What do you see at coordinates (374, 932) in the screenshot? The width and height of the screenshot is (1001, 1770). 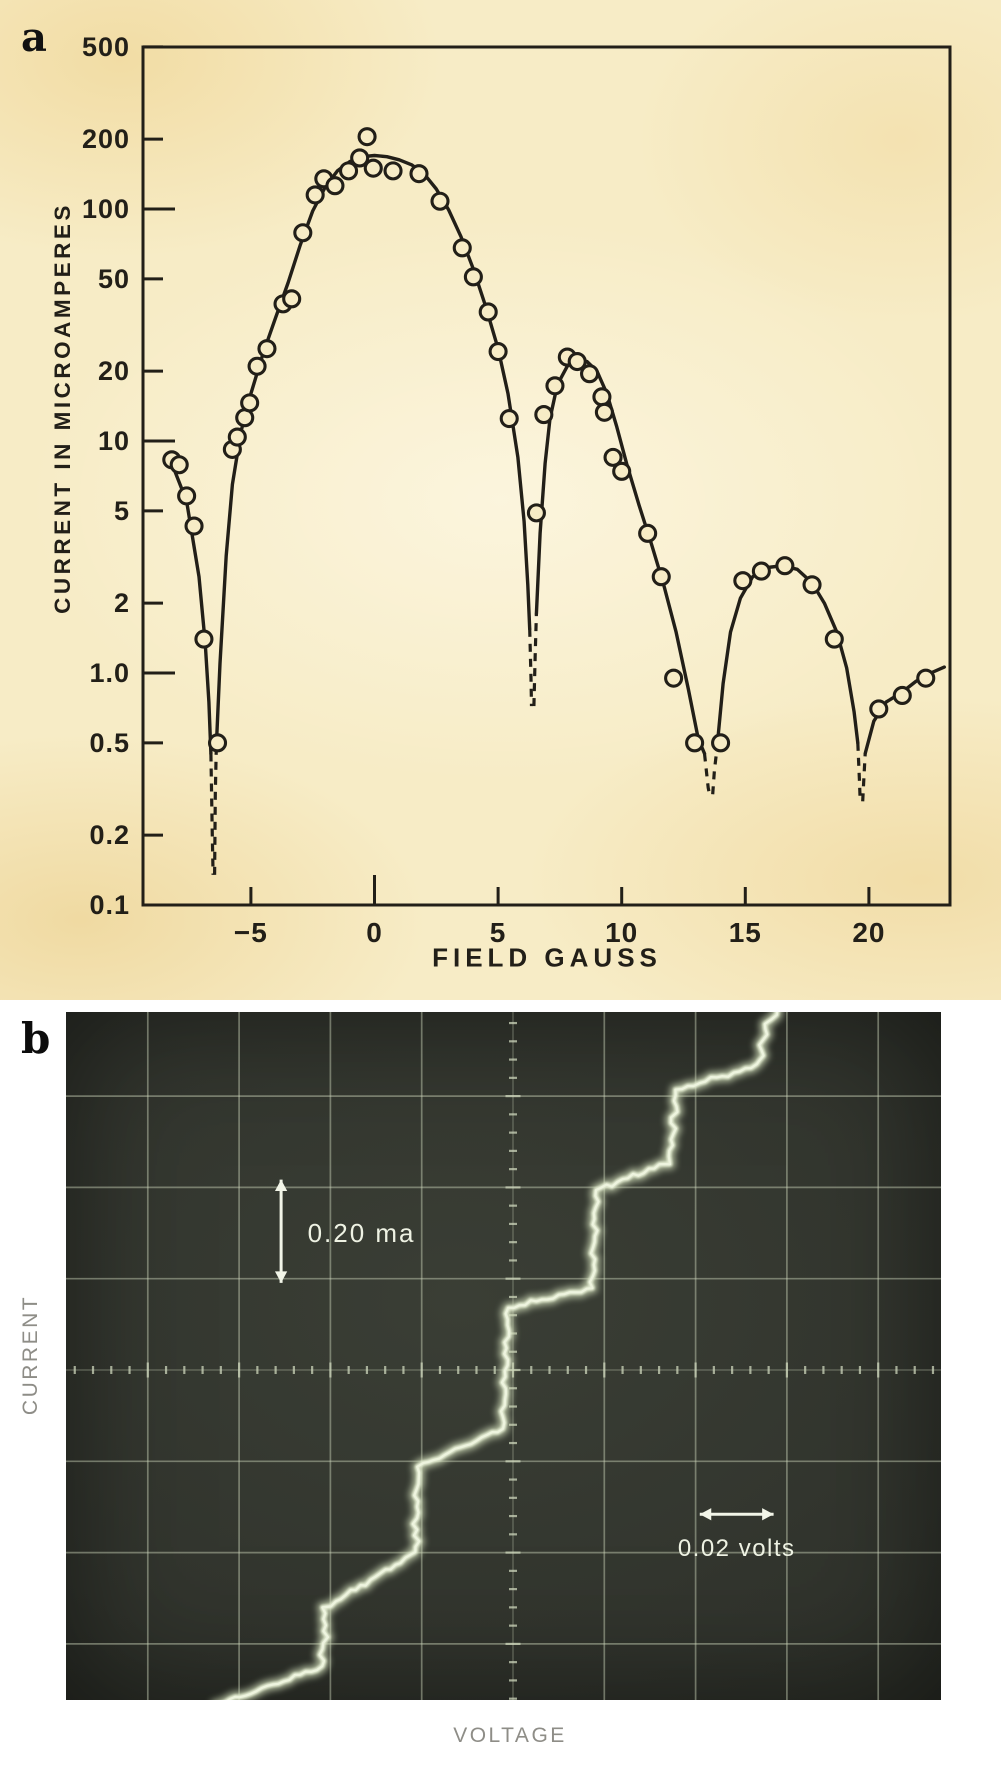 I see `x-tick-label: 0` at bounding box center [374, 932].